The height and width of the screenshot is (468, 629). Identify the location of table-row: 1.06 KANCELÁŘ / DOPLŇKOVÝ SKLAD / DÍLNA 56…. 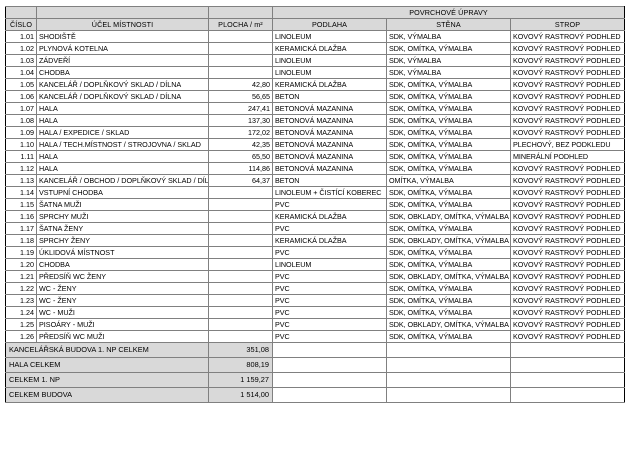
(315, 96).